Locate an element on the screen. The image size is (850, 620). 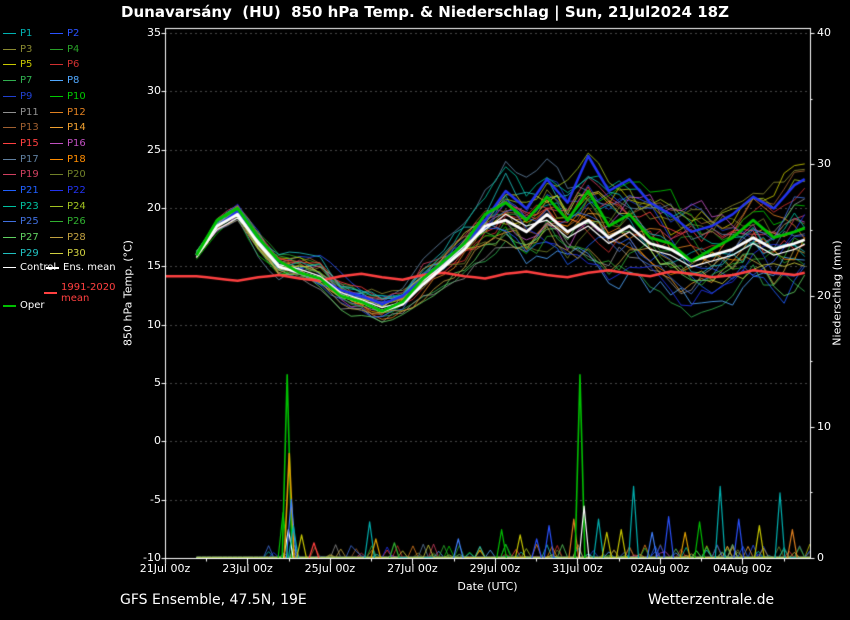
legend-item-p10: P10 is located at coordinates (68, 96).